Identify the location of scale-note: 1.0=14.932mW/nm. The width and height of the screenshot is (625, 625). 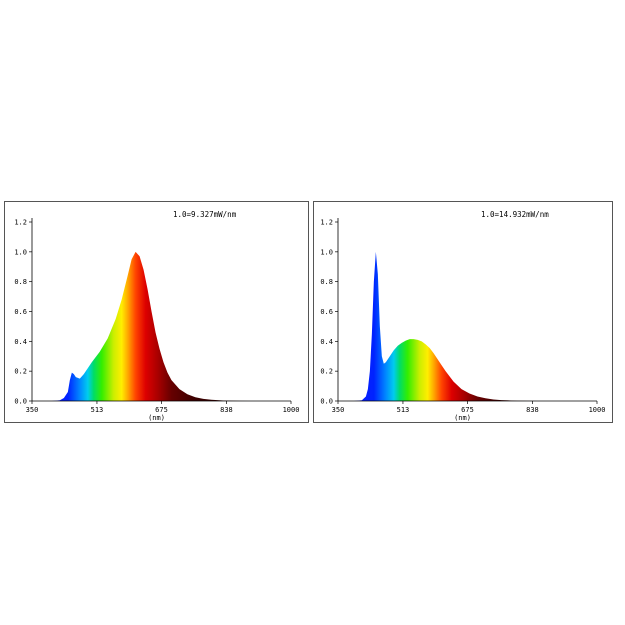
(515, 214).